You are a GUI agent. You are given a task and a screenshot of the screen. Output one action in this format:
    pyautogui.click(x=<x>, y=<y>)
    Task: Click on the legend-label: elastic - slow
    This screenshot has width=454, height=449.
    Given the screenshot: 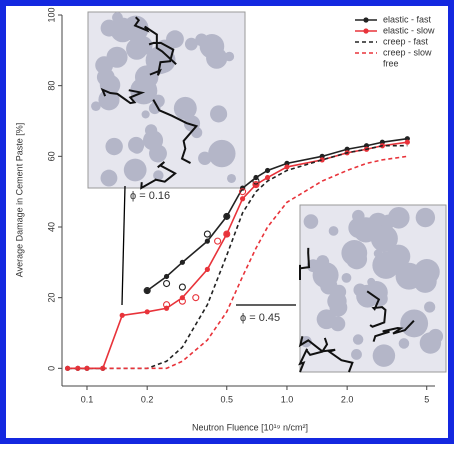 What is the action you would take?
    pyautogui.click(x=409, y=30)
    